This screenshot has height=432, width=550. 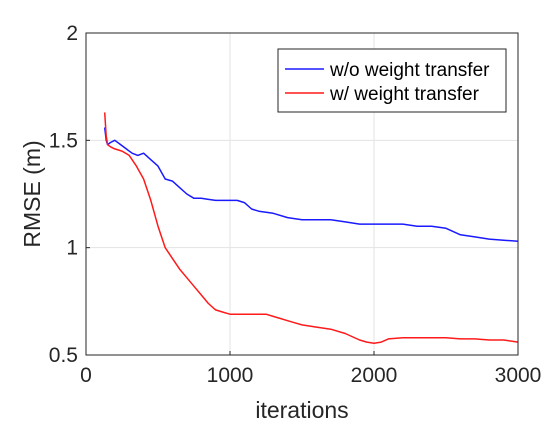 What do you see at coordinates (86, 375) in the screenshot?
I see `x-tick-label: 0` at bounding box center [86, 375].